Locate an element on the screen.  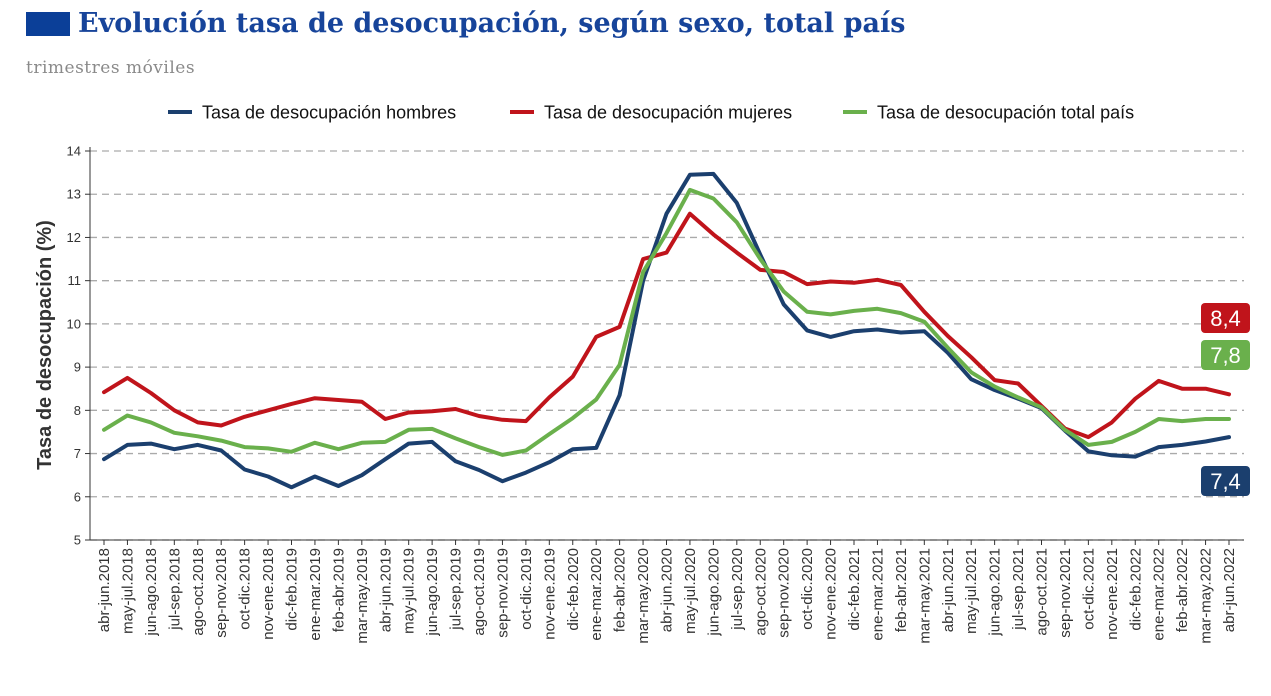
legend-label: Tasa de desocupación mujeres is located at coordinates (668, 113).